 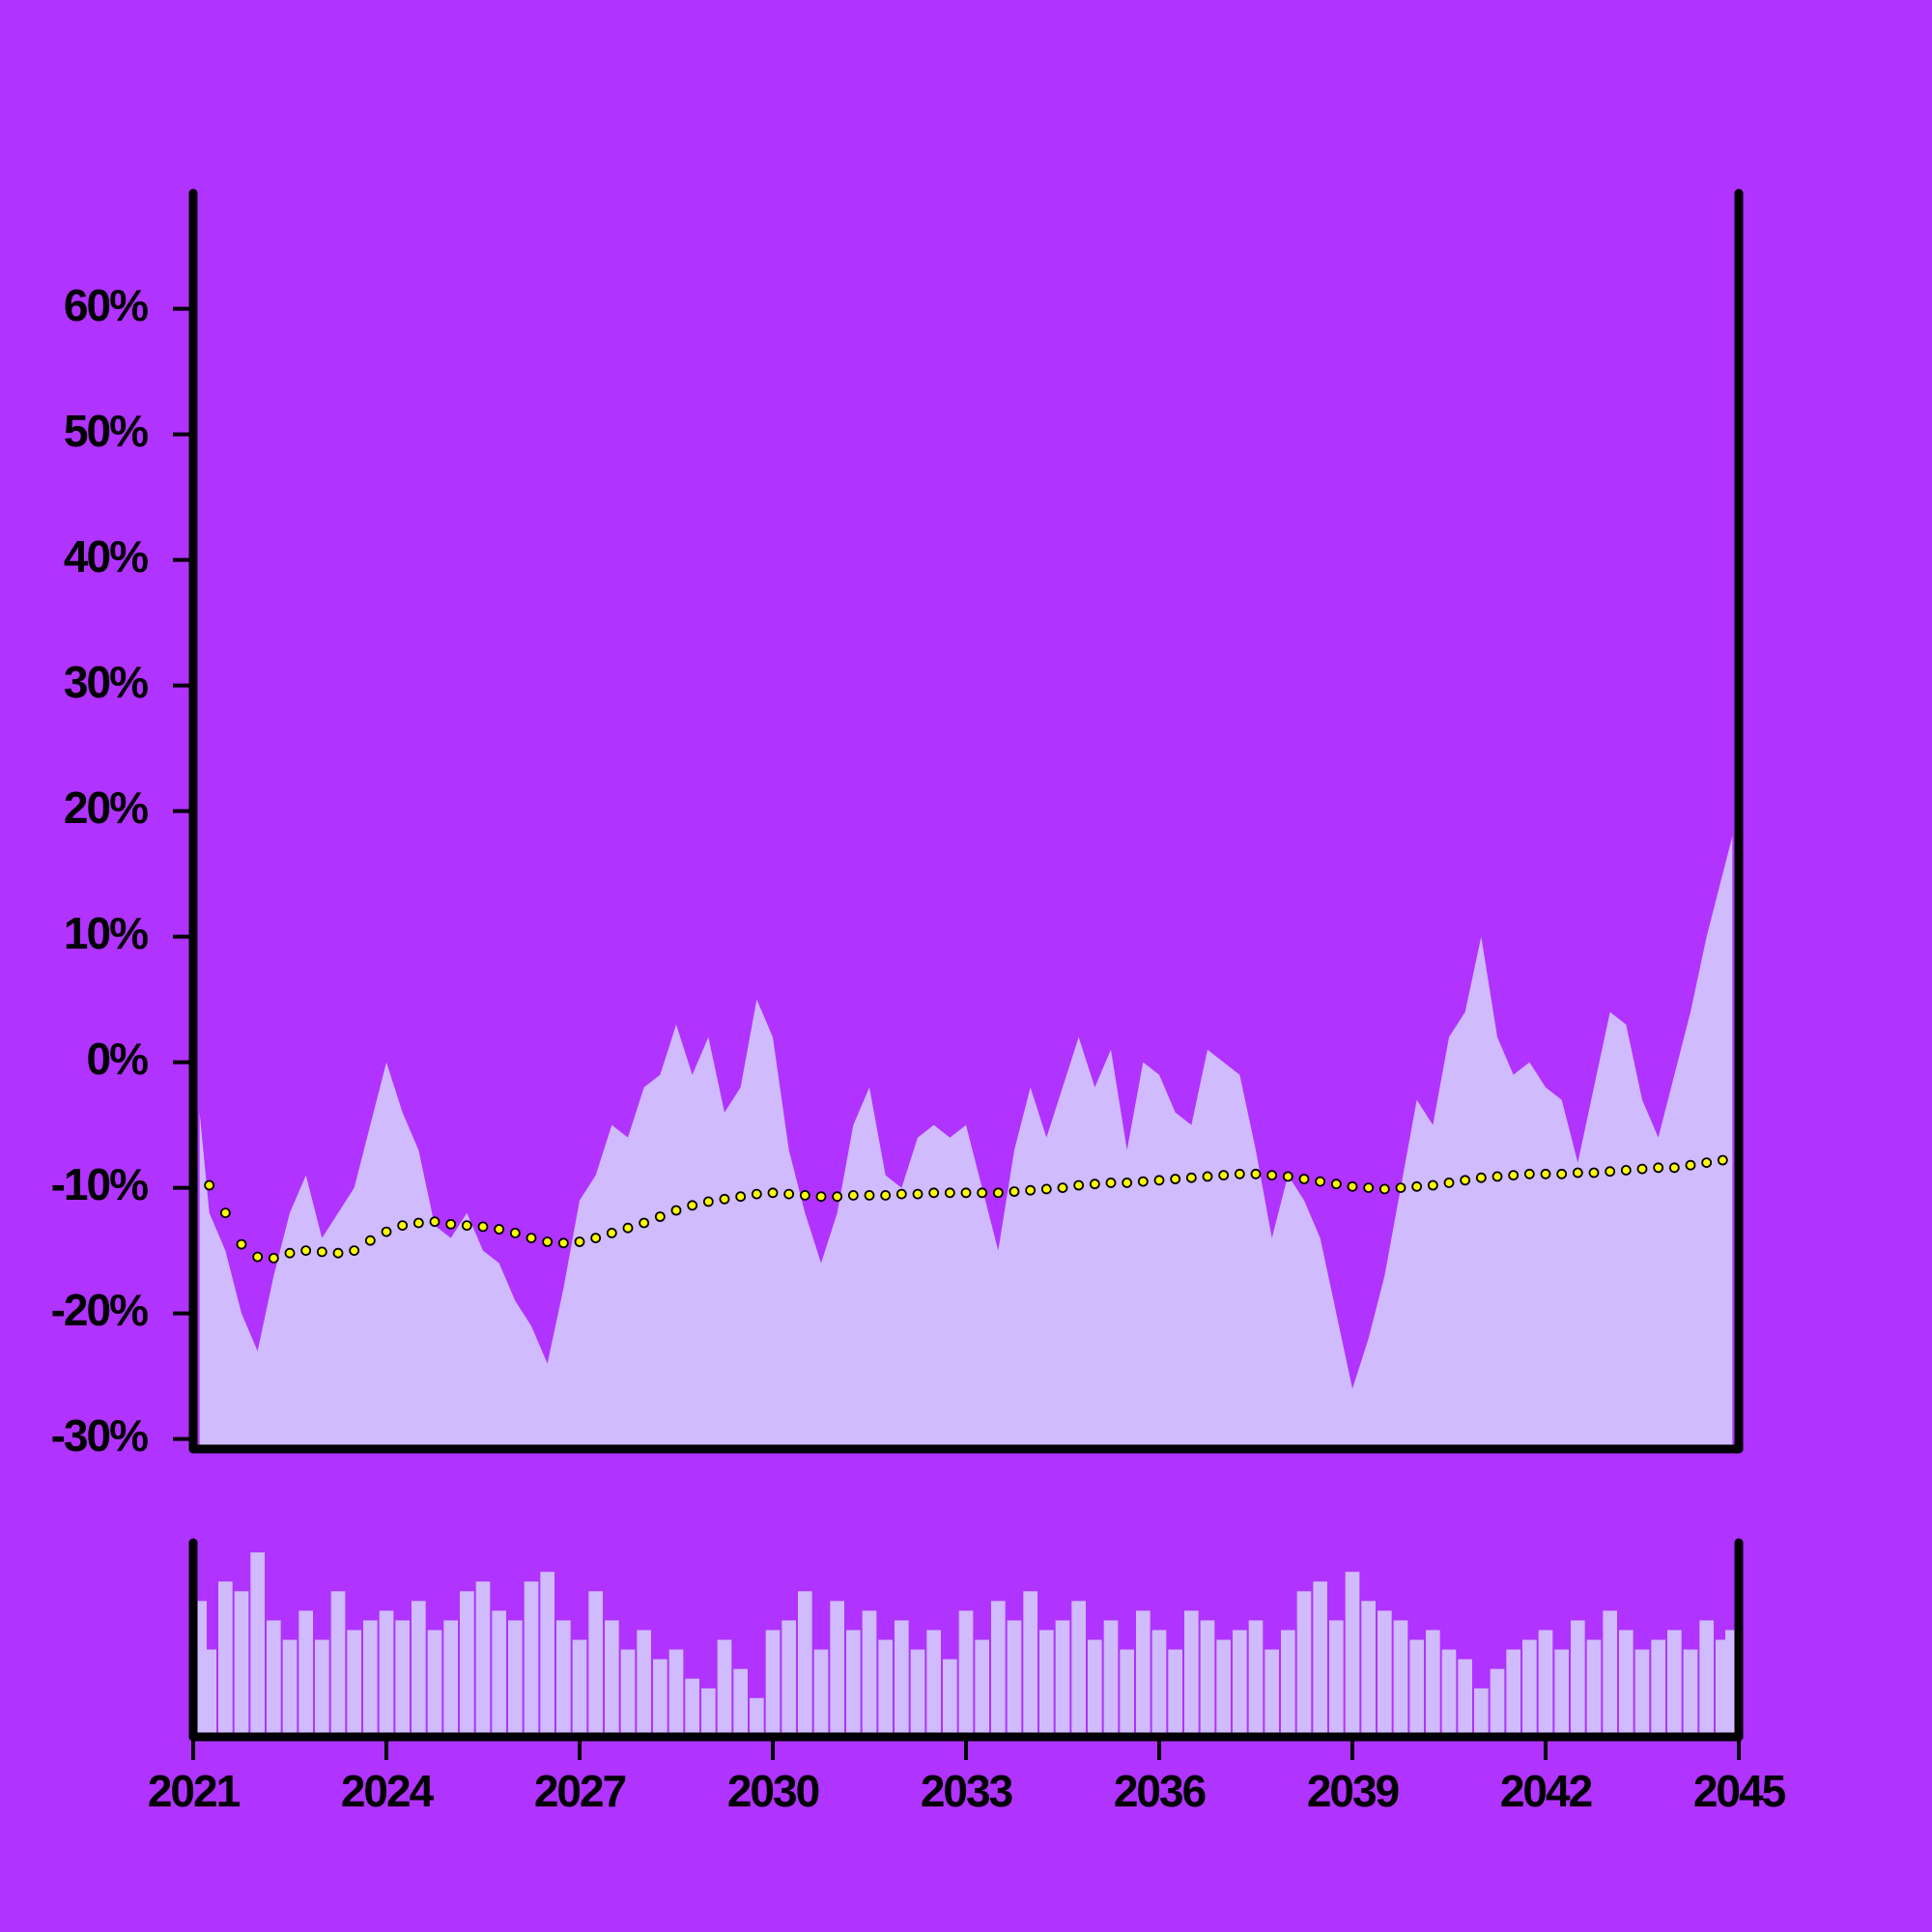 What do you see at coordinates (1160, 1791) in the screenshot?
I see `x-tick-label: 2036` at bounding box center [1160, 1791].